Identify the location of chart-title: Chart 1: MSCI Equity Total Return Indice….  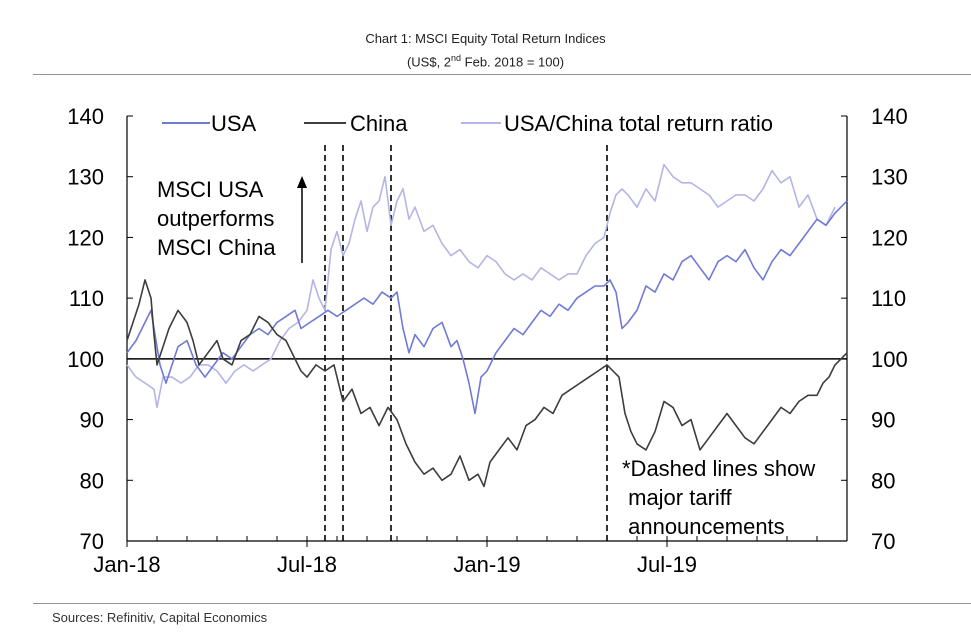
(485, 38).